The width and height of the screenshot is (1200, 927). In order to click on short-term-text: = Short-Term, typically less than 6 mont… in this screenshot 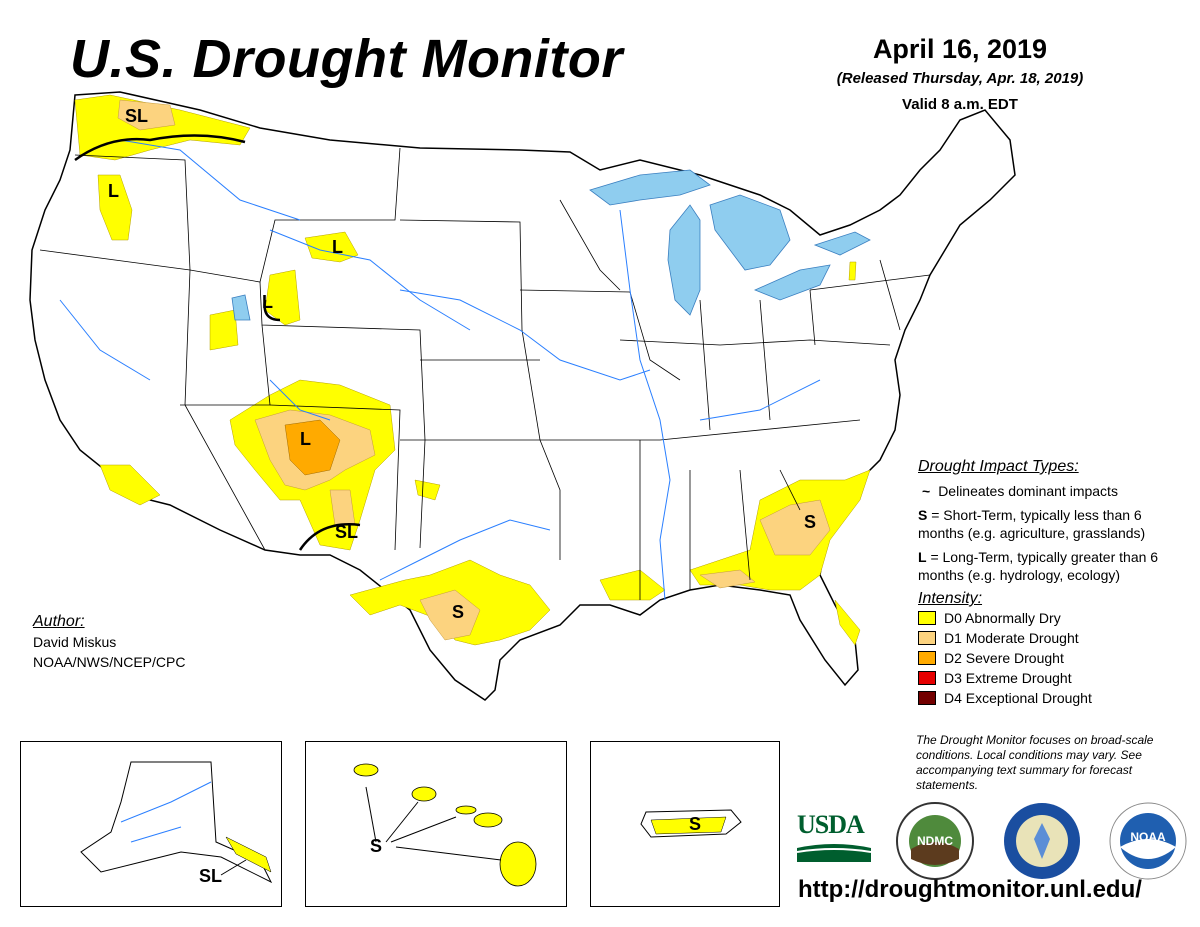, I will do `click(1032, 524)`.